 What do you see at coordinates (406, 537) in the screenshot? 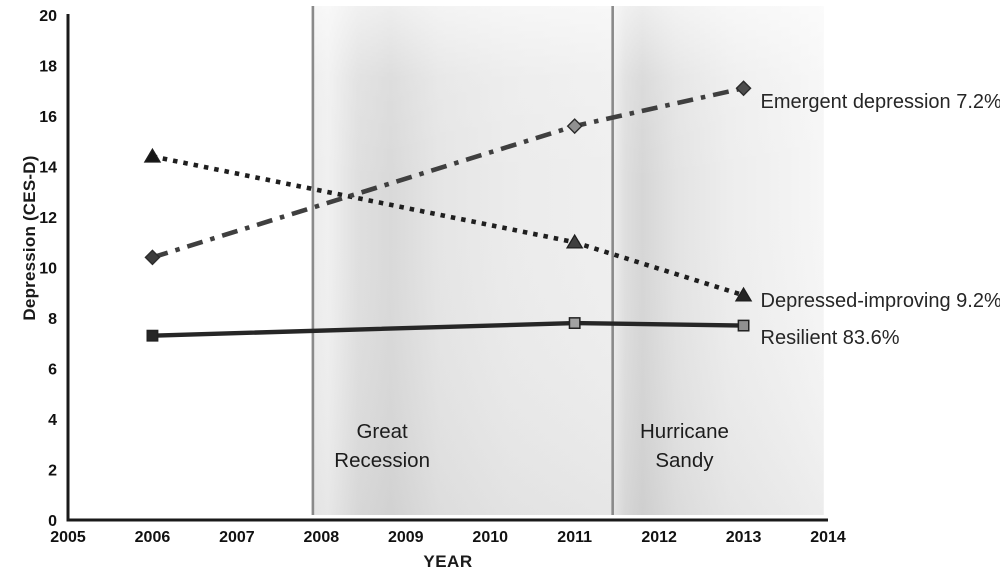
I see `x-tick-label: 2009` at bounding box center [406, 537].